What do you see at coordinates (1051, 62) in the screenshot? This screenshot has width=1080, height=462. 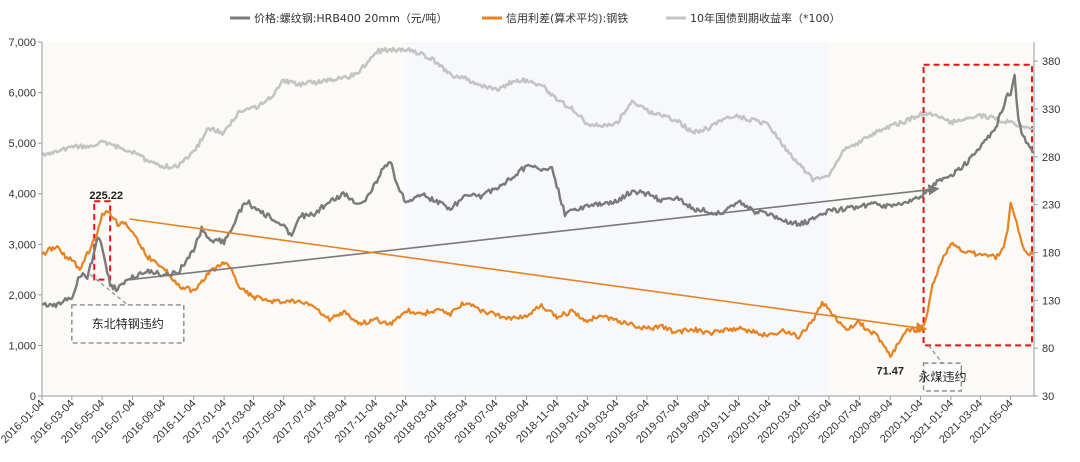 I see `right-tick-label: 380` at bounding box center [1051, 62].